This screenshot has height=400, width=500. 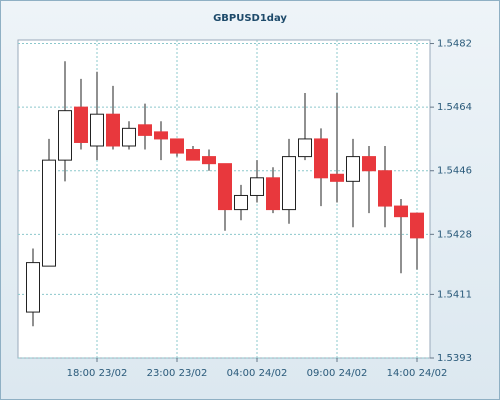 What do you see at coordinates (454, 107) in the screenshot?
I see `y-tick-label: 1.5464` at bounding box center [454, 107].